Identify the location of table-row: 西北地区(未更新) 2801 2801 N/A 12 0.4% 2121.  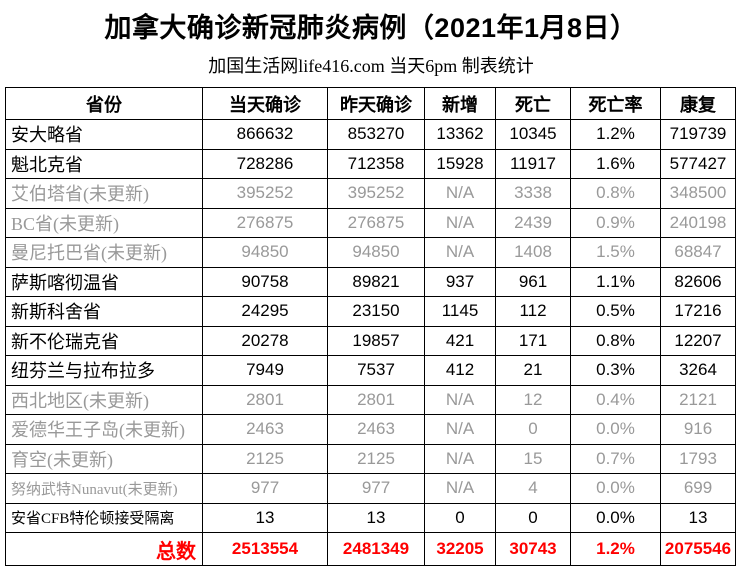
(370, 399).